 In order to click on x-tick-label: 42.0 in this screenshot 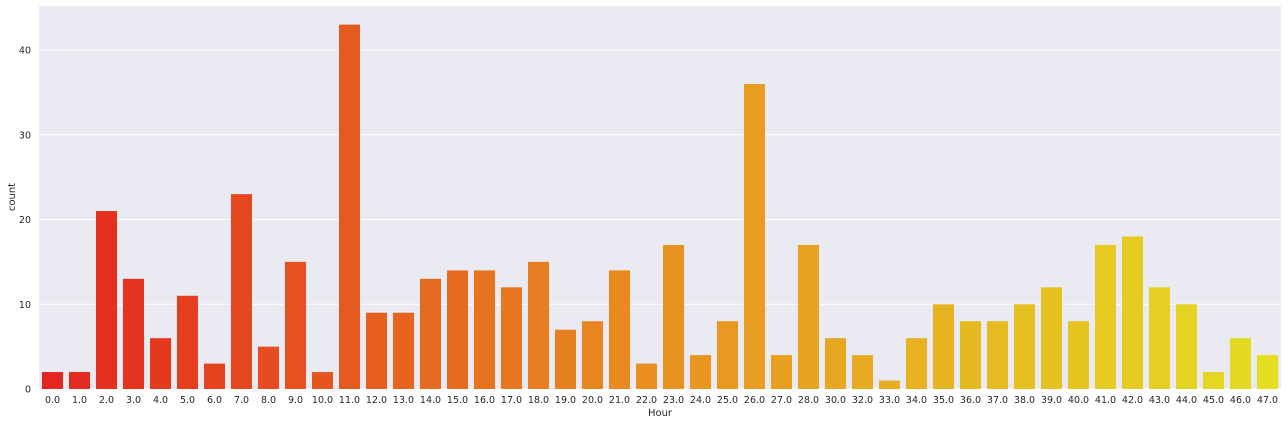, I will do `click(1132, 400)`.